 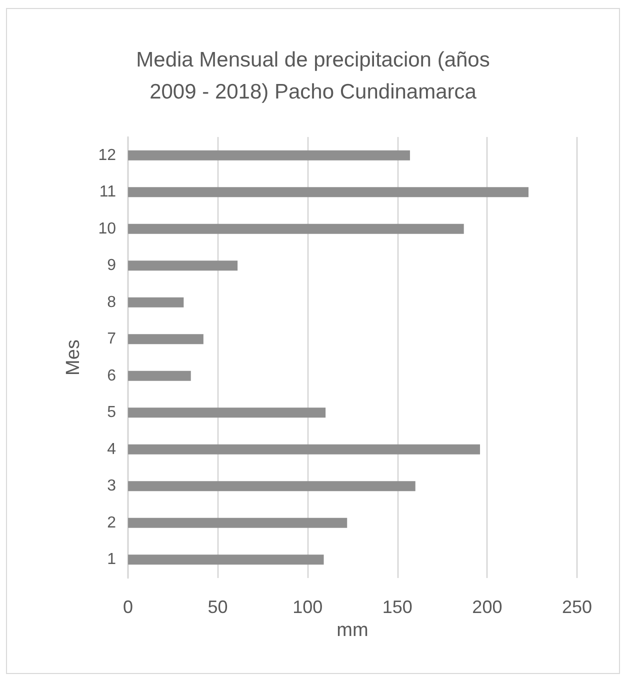 What do you see at coordinates (107, 192) in the screenshot?
I see `y-tick-label: 11` at bounding box center [107, 192].